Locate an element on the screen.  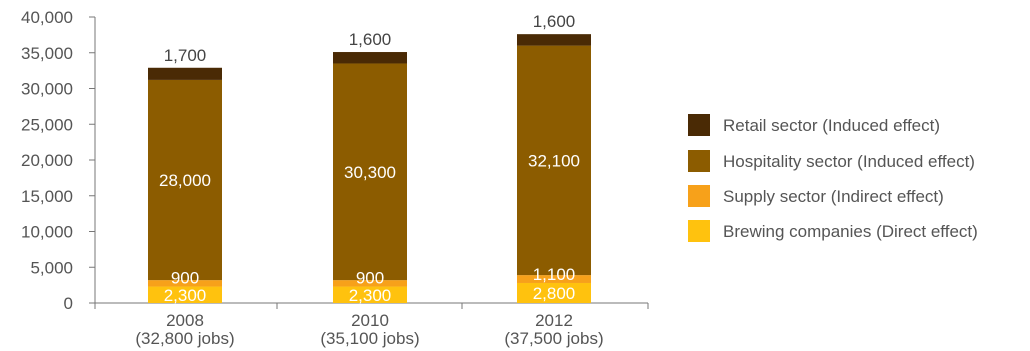
data-label: 1,100 is located at coordinates (554, 274).